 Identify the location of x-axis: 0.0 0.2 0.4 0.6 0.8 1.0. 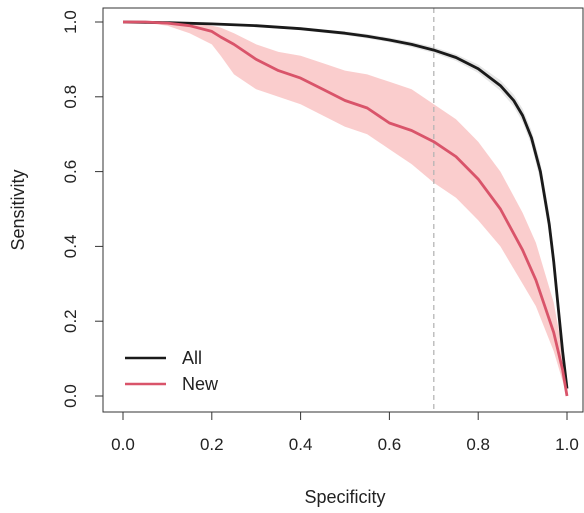
(345, 432).